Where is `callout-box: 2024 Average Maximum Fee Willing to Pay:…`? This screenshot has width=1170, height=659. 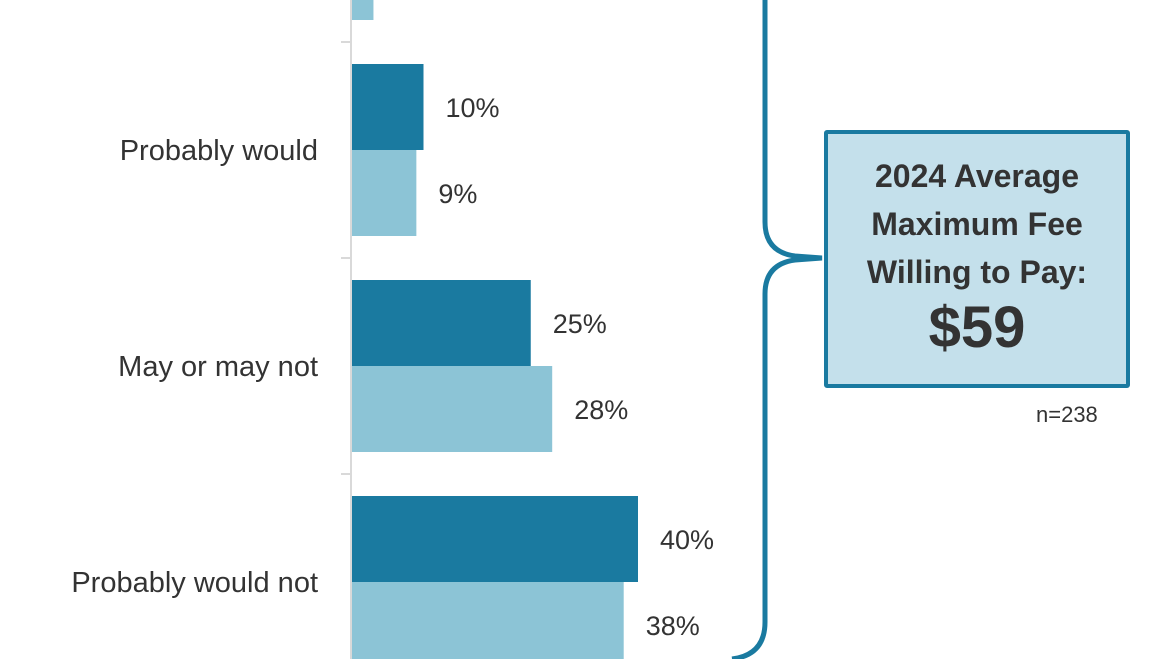 callout-box: 2024 Average Maximum Fee Willing to Pay:… is located at coordinates (977, 259).